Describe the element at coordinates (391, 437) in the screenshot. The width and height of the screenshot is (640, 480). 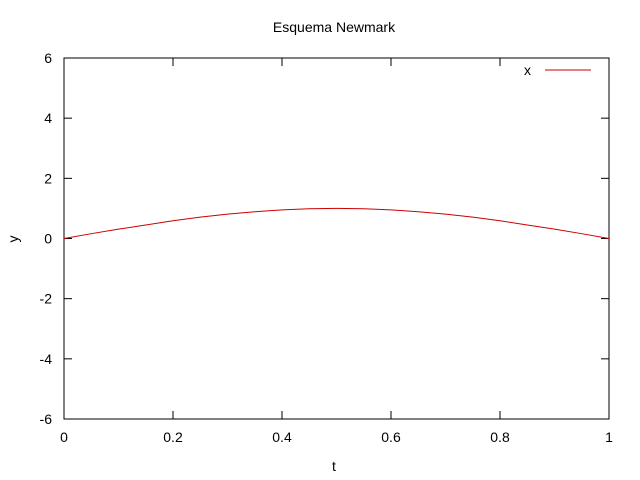
I see `x-tick-label: 0.6` at that location.